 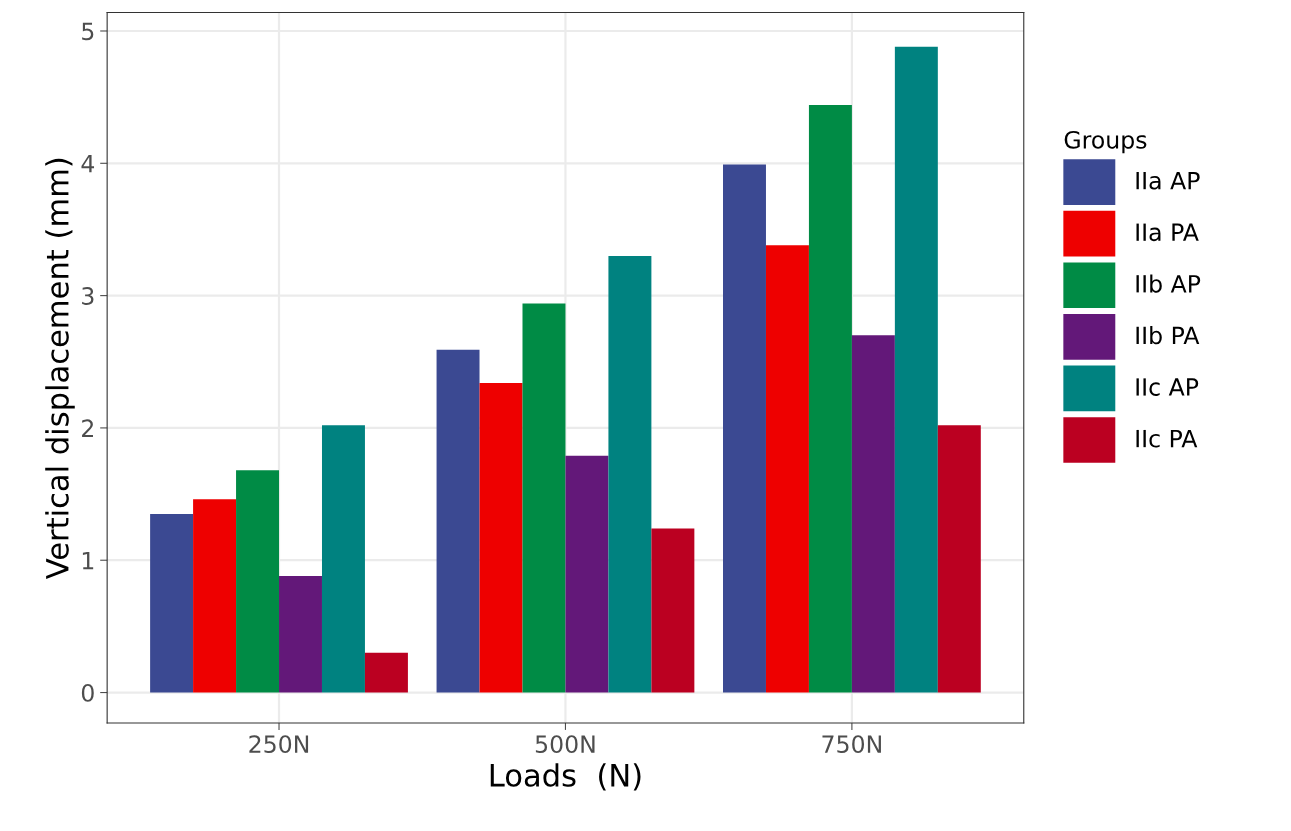 I want to click on y-tick-label: 4, so click(x=88, y=164).